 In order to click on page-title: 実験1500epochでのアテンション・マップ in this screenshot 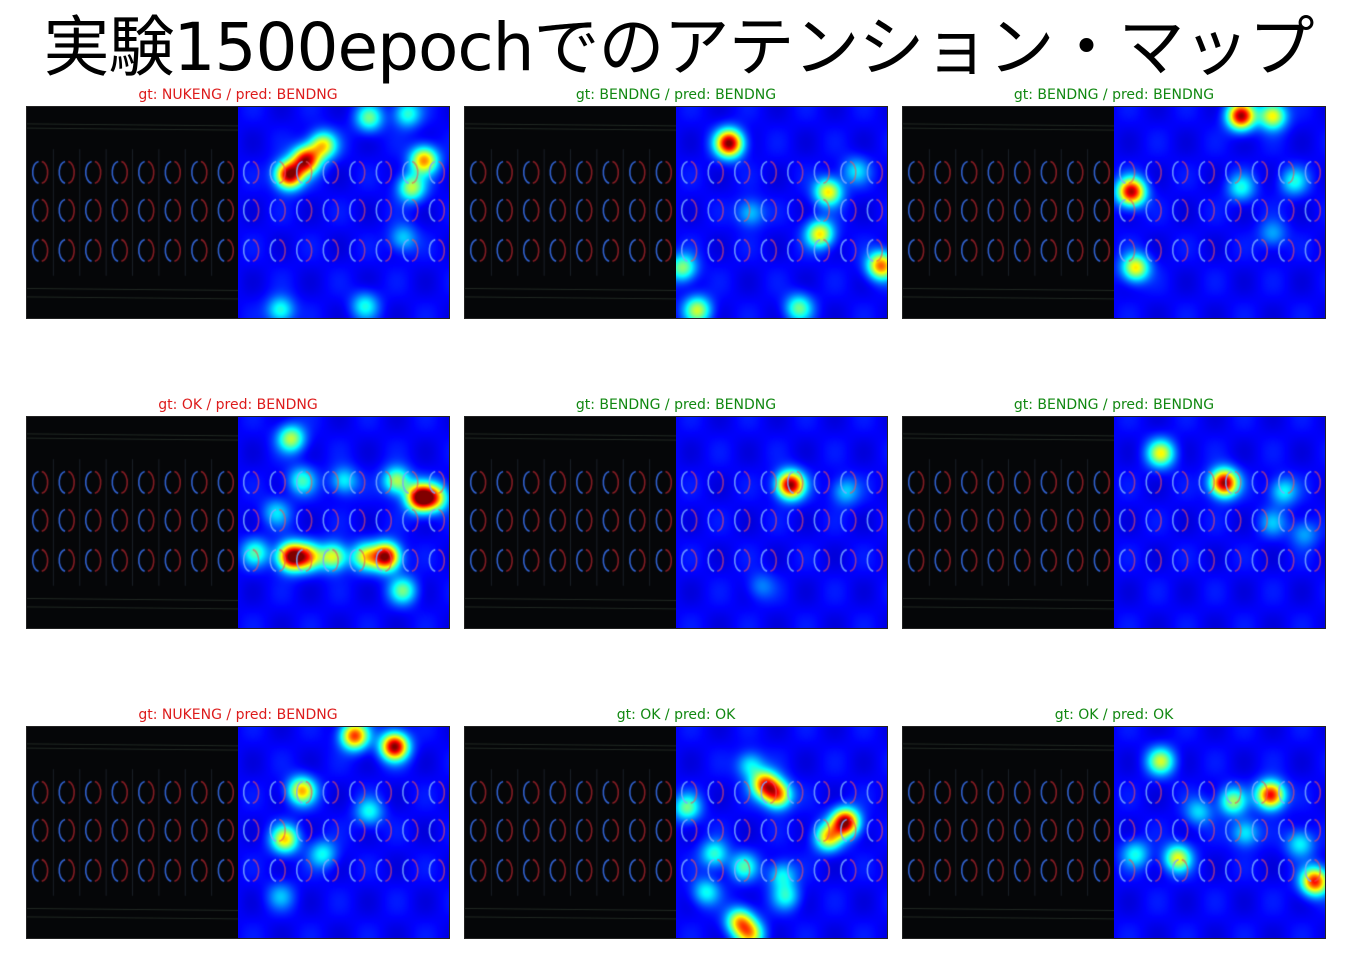, I will do `click(679, 47)`.